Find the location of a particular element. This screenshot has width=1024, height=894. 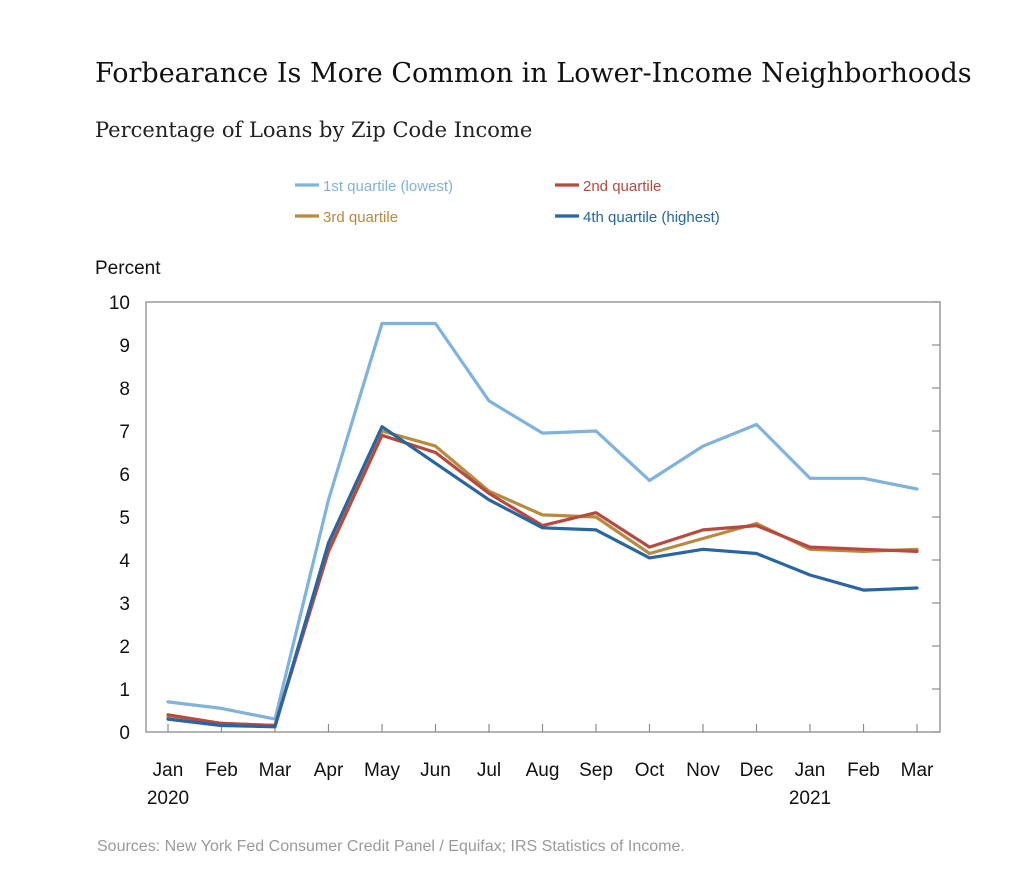

legend-label: 1st quartile (lowest) is located at coordinates (388, 186).